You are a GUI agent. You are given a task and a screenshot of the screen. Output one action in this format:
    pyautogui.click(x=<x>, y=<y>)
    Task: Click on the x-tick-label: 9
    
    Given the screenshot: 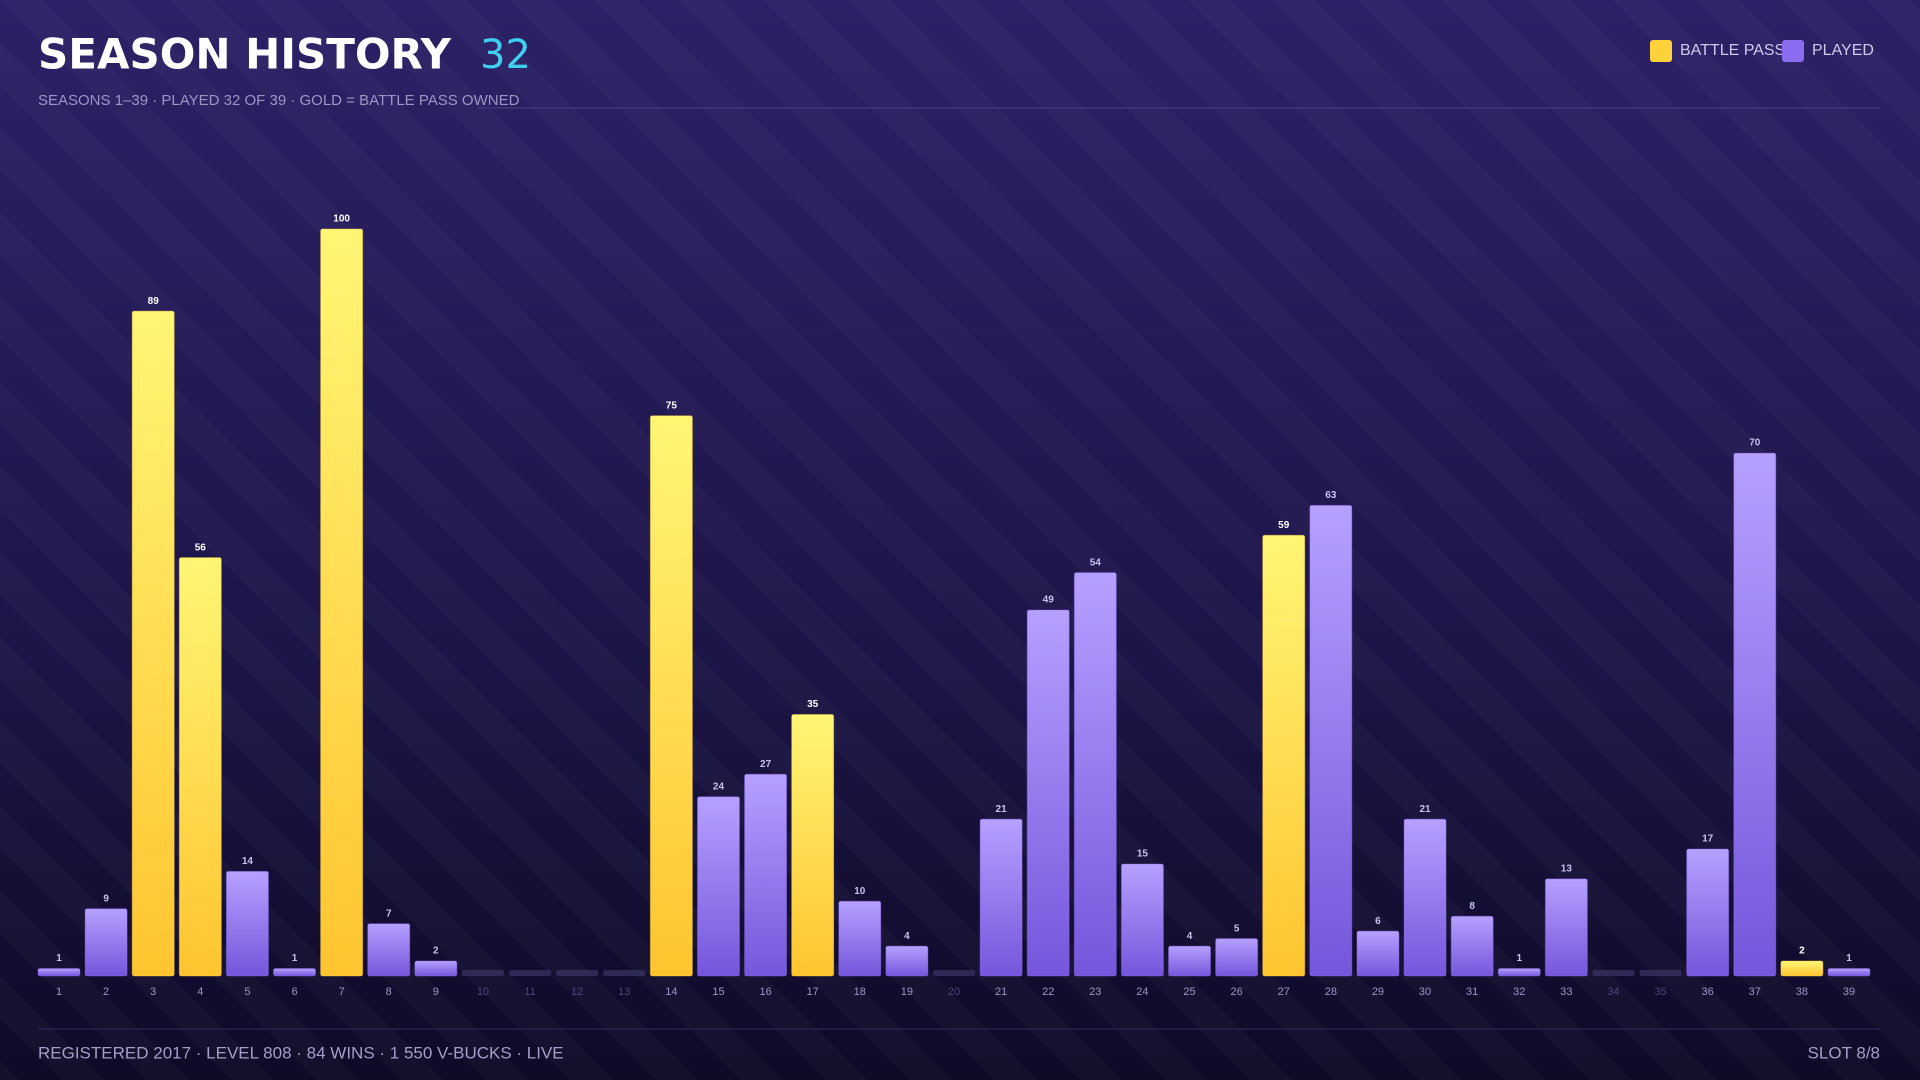 What is the action you would take?
    pyautogui.click(x=436, y=992)
    